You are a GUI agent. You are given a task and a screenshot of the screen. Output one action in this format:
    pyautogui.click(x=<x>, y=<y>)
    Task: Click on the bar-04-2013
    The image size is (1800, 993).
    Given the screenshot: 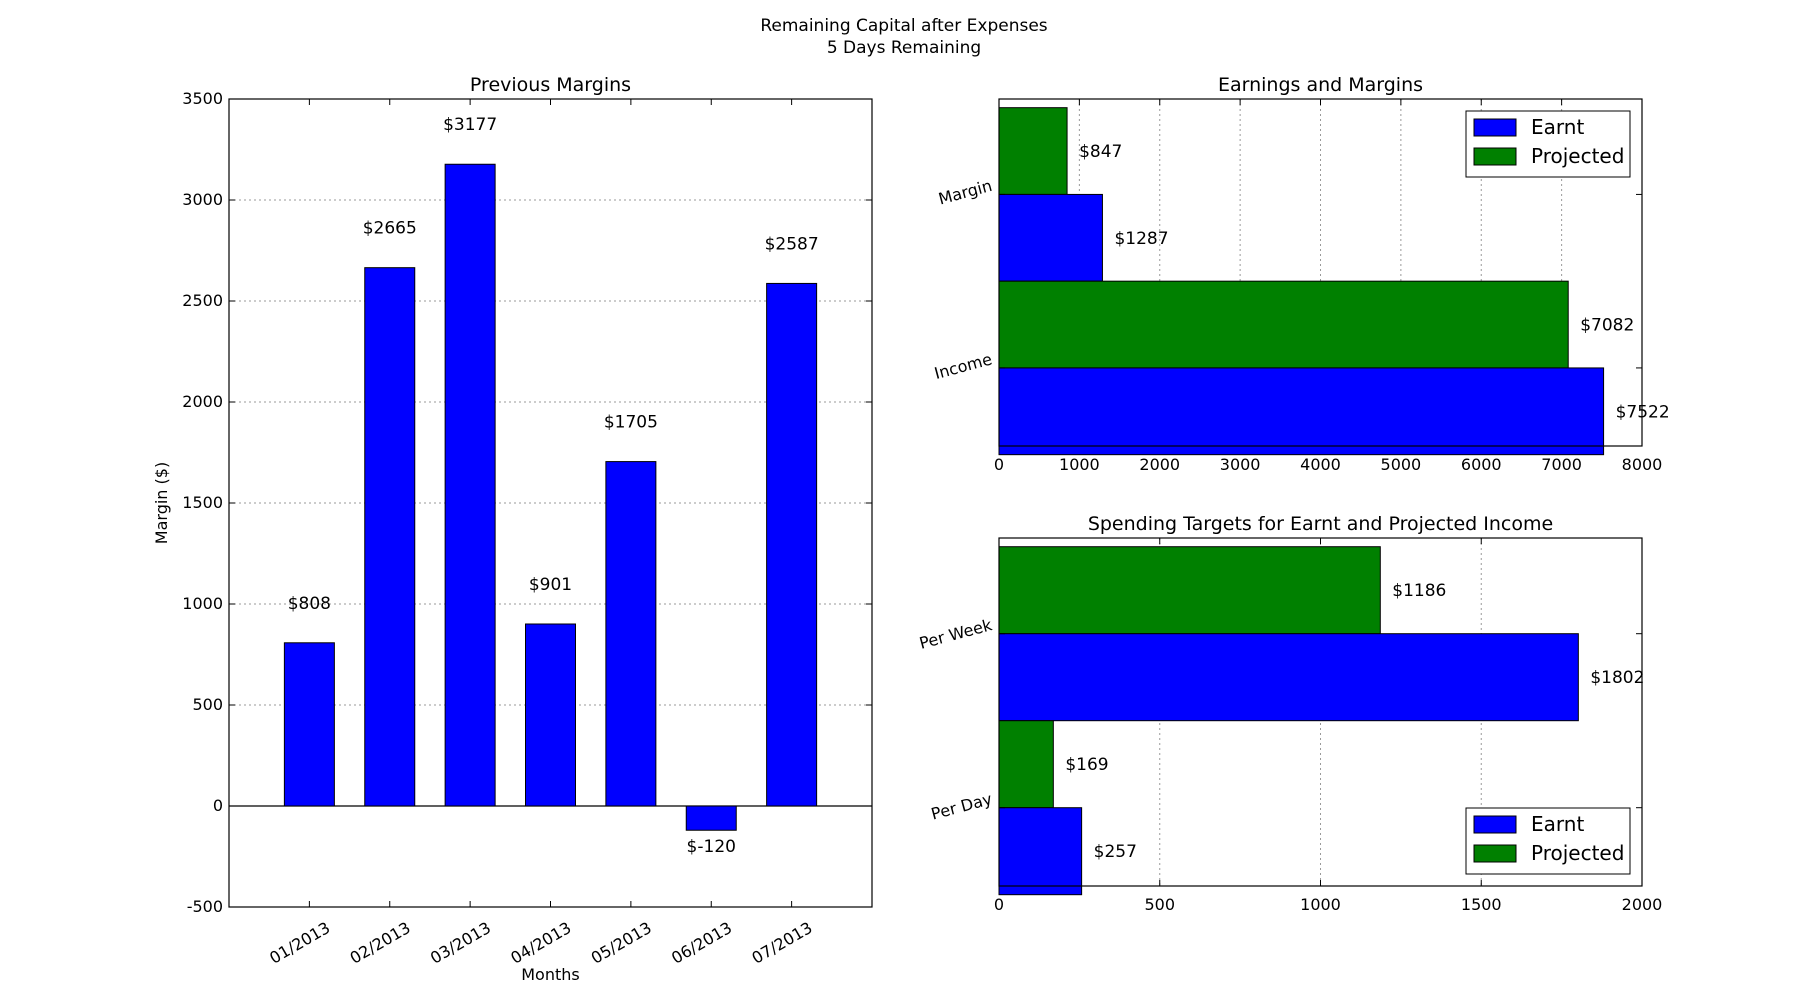 What is the action you would take?
    pyautogui.click(x=550, y=715)
    